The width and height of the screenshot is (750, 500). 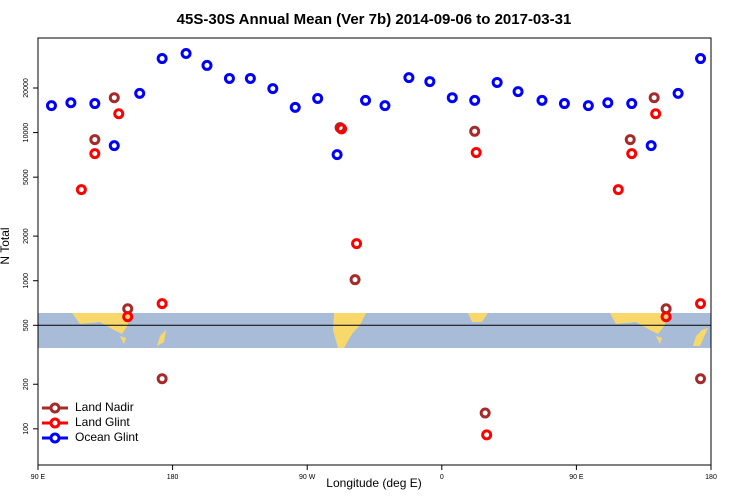 I want to click on legend-label: Land Glint, so click(x=102, y=422).